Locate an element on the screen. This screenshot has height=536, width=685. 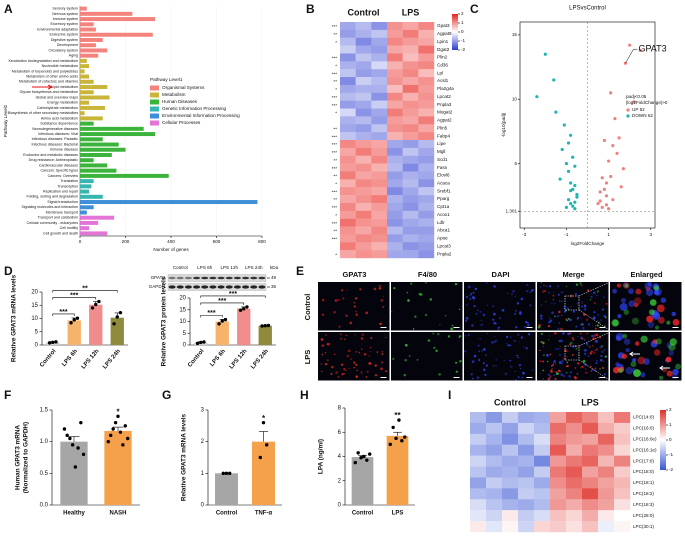
row-significance: * is located at coordinates (336, 254).